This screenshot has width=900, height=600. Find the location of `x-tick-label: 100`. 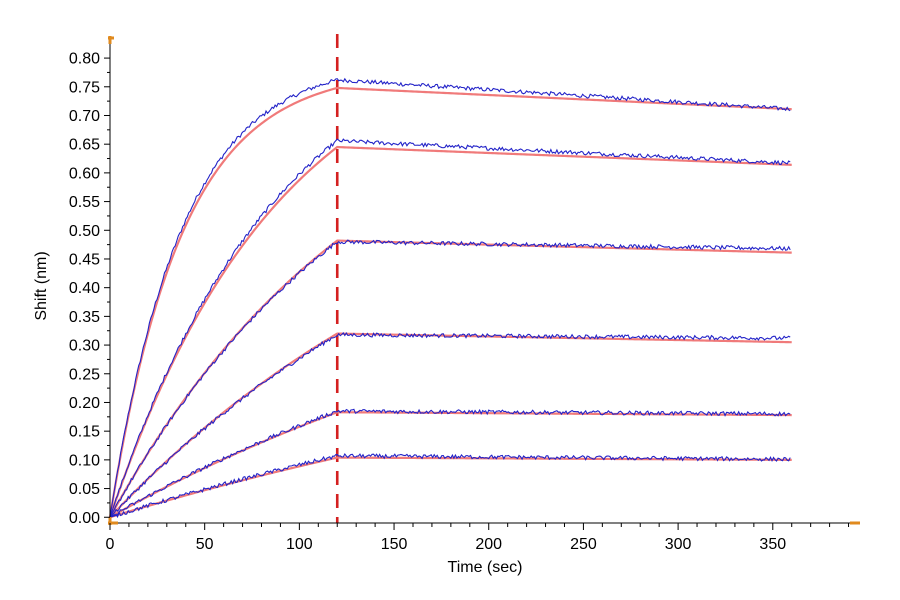

x-tick-label: 100 is located at coordinates (299, 544).